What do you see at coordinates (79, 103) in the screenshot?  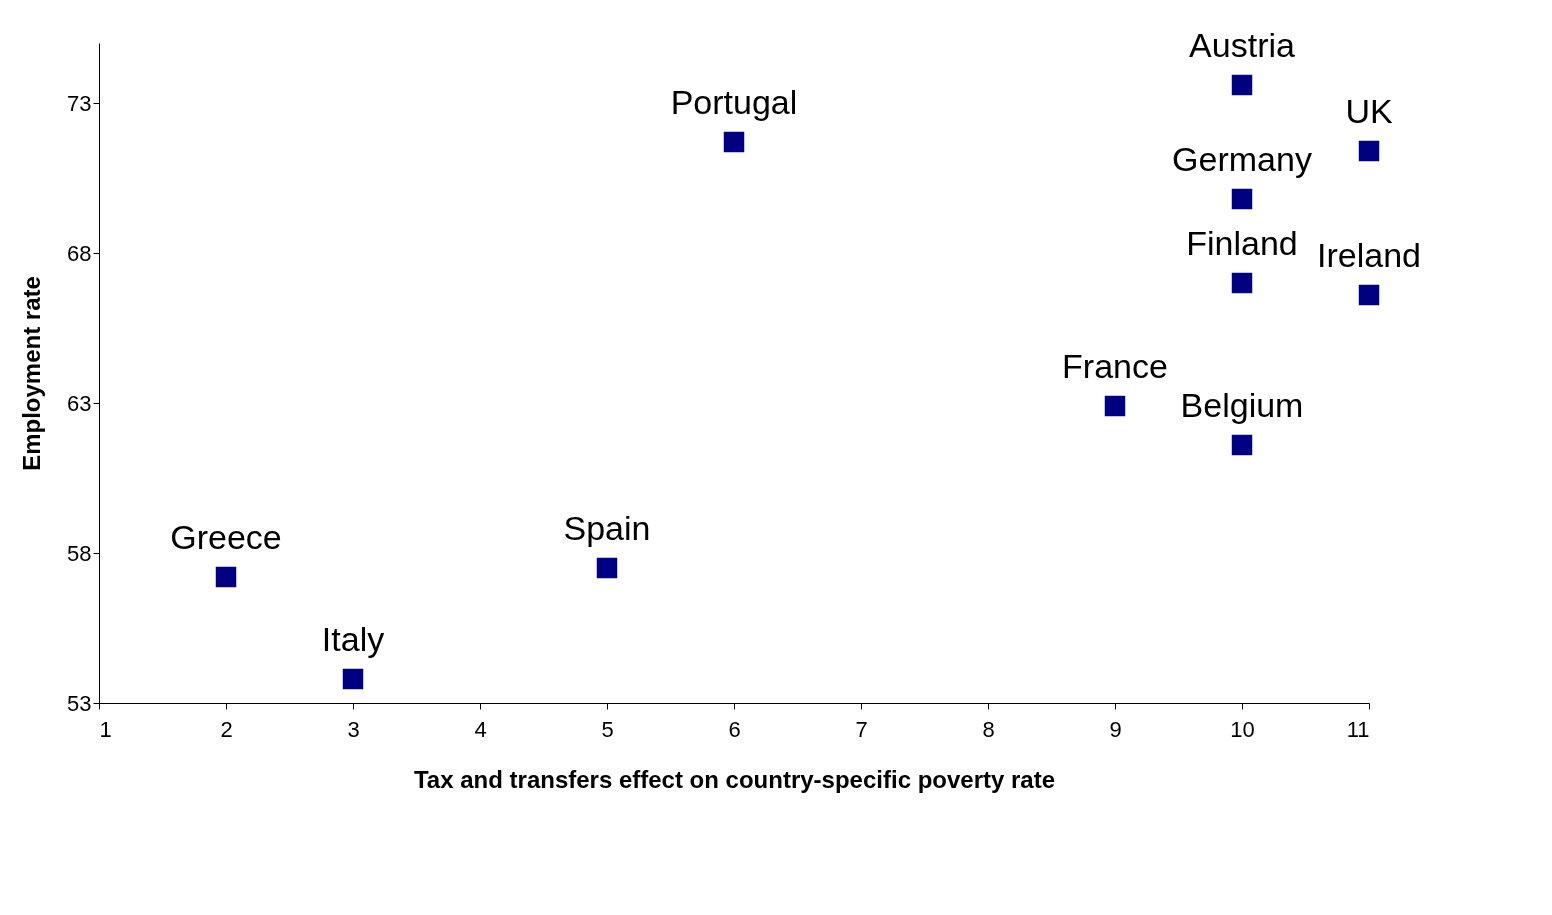 I see `y-tick-label: 73` at bounding box center [79, 103].